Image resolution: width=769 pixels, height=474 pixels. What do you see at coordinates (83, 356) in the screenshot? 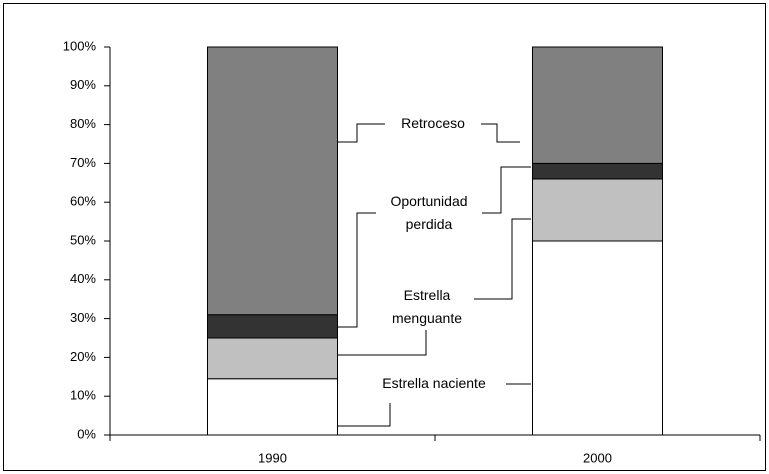
I see `y-tick-label: 20%` at bounding box center [83, 356].